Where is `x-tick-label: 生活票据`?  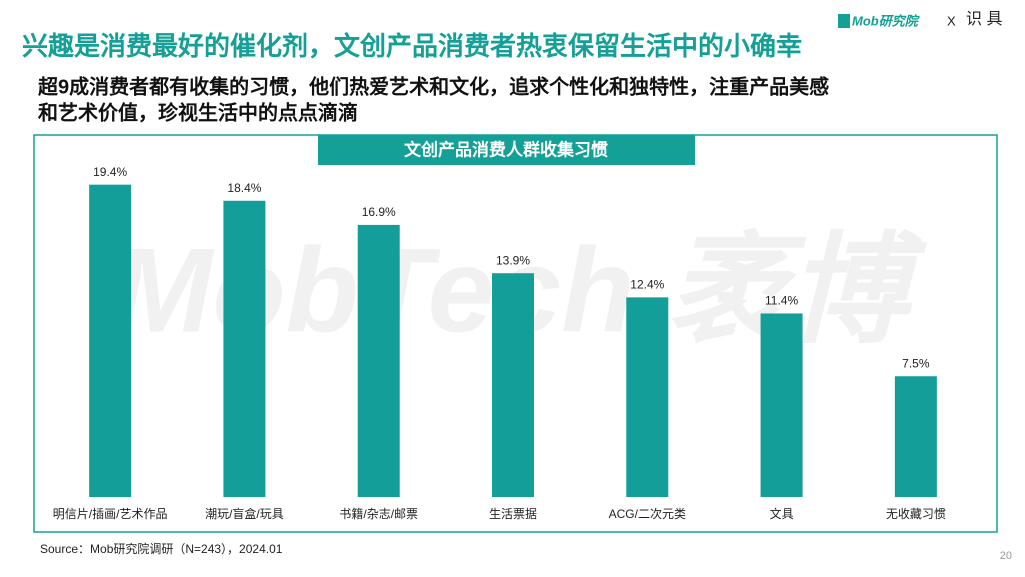
x-tick-label: 生活票据 is located at coordinates (513, 514).